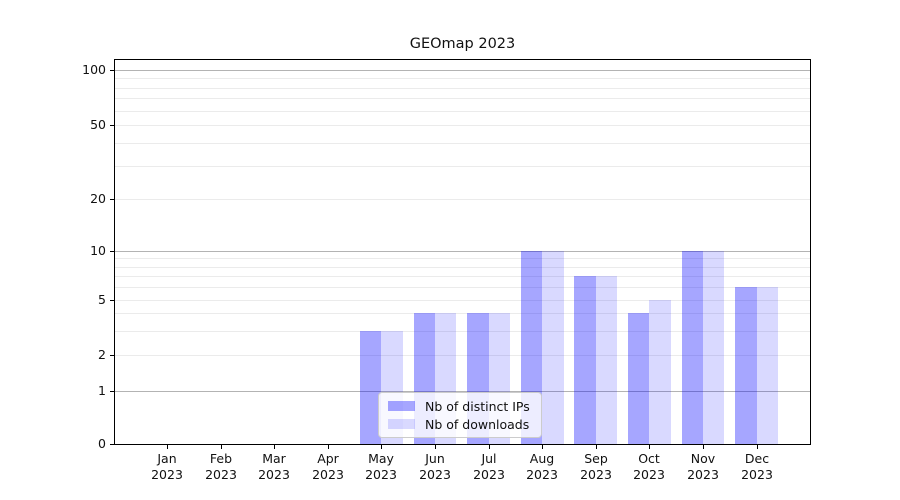 The image size is (900, 500). I want to click on y-ticklabel-100: 100, so click(94, 69).